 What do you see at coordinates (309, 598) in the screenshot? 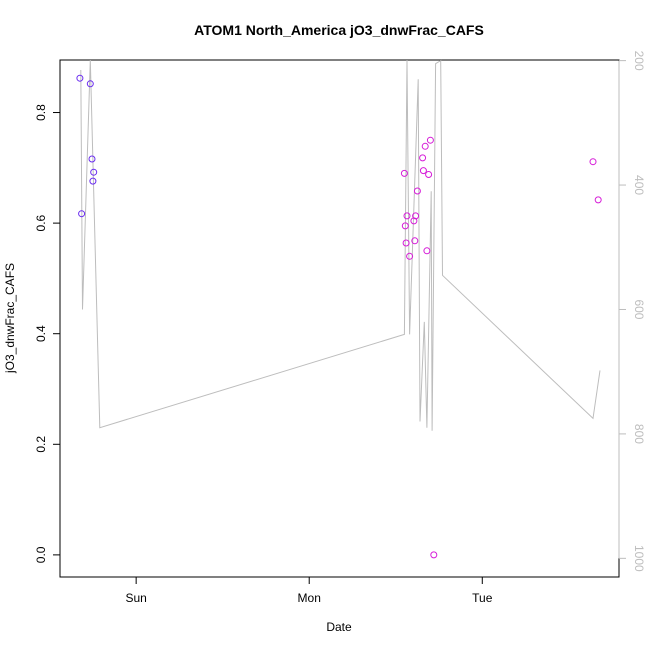
I see `x-tick-label: Mon` at bounding box center [309, 598].